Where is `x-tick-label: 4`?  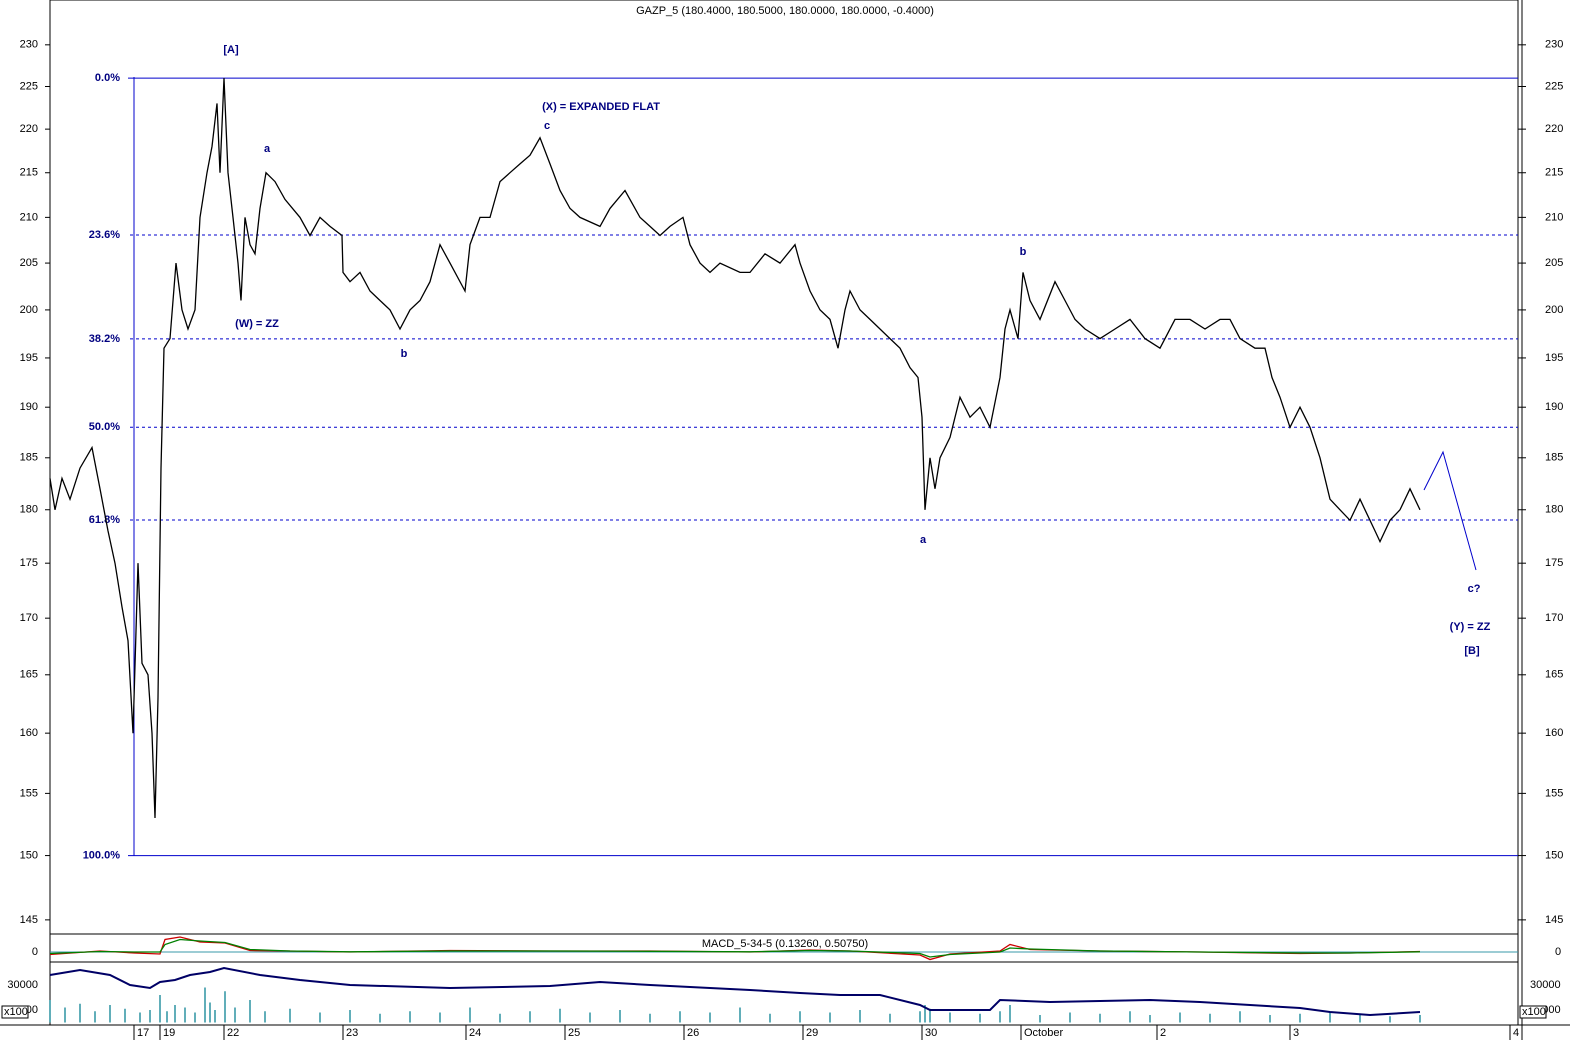
x-tick-label: 4 is located at coordinates (1516, 1033).